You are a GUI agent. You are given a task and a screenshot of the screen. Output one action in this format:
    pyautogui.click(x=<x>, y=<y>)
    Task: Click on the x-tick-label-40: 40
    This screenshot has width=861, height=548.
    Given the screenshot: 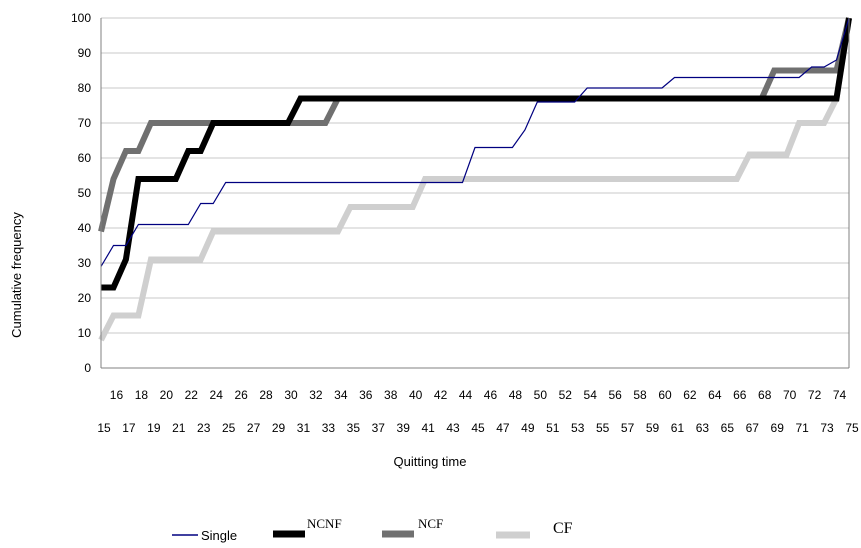 What is the action you would take?
    pyautogui.click(x=416, y=395)
    